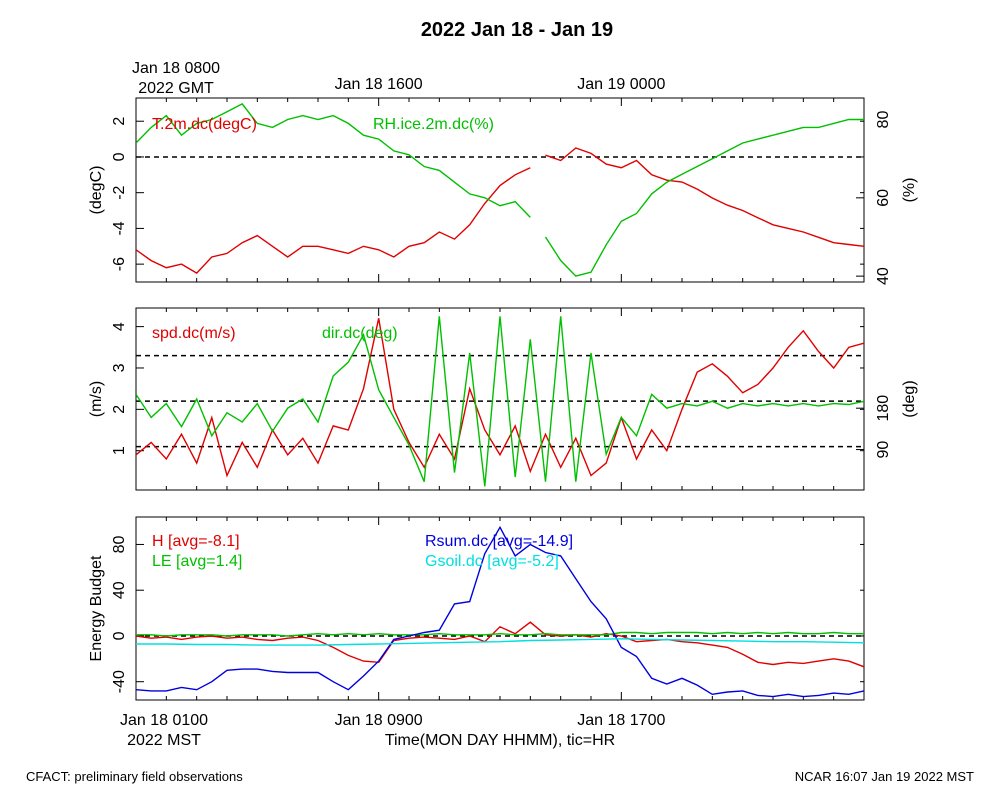 The image size is (1000, 805). What do you see at coordinates (500, 740) in the screenshot?
I see `x-axis-title: Time(MON DAY HHMM), tic=HR` at bounding box center [500, 740].